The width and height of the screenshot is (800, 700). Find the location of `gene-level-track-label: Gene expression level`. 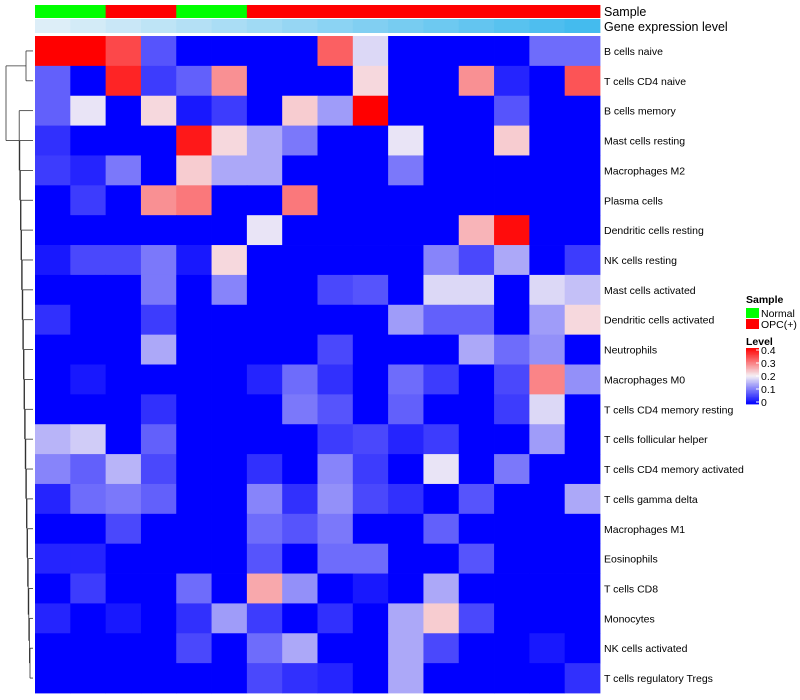

gene-level-track-label: Gene expression level is located at coordinates (666, 27).